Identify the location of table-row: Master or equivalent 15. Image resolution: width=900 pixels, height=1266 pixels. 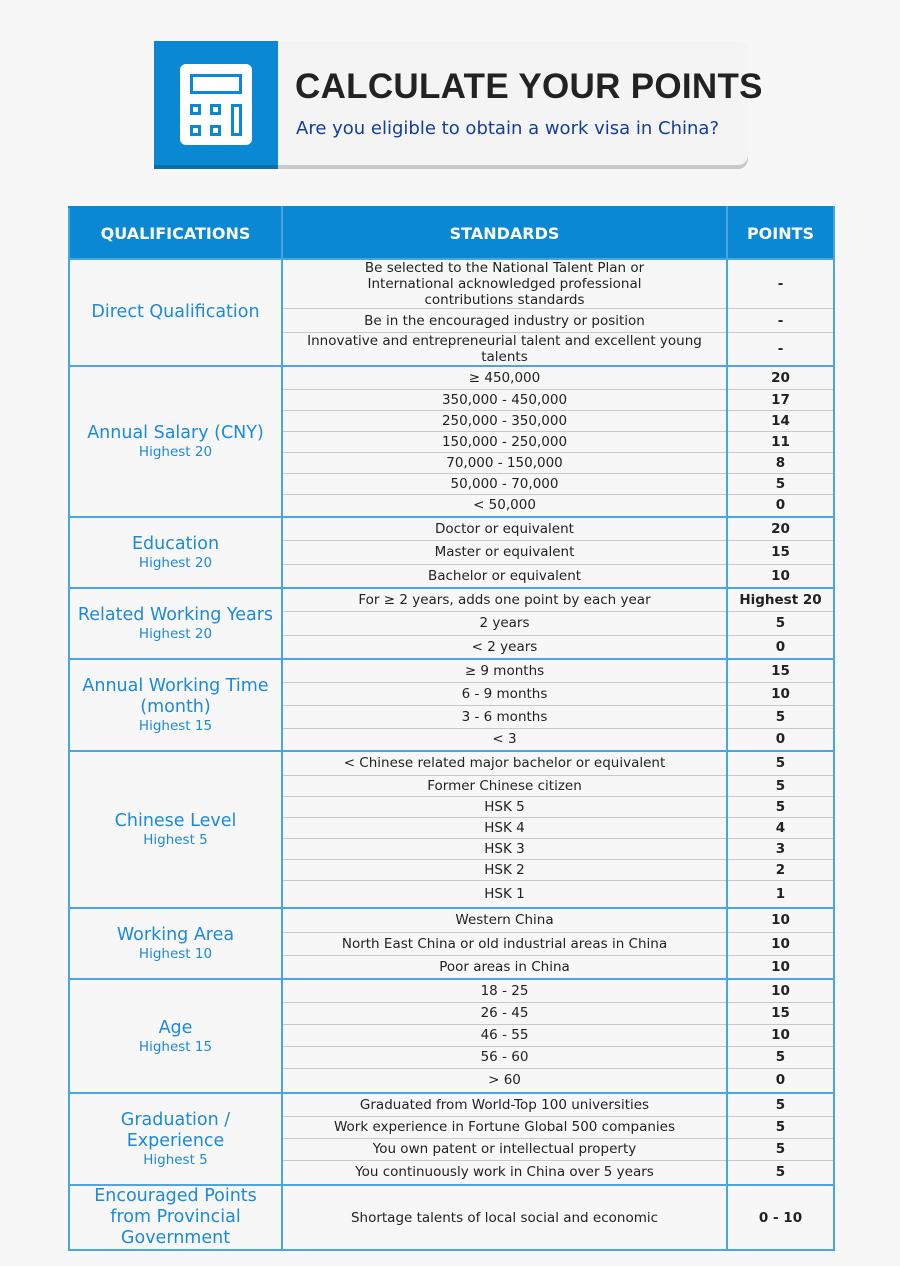
(452, 551).